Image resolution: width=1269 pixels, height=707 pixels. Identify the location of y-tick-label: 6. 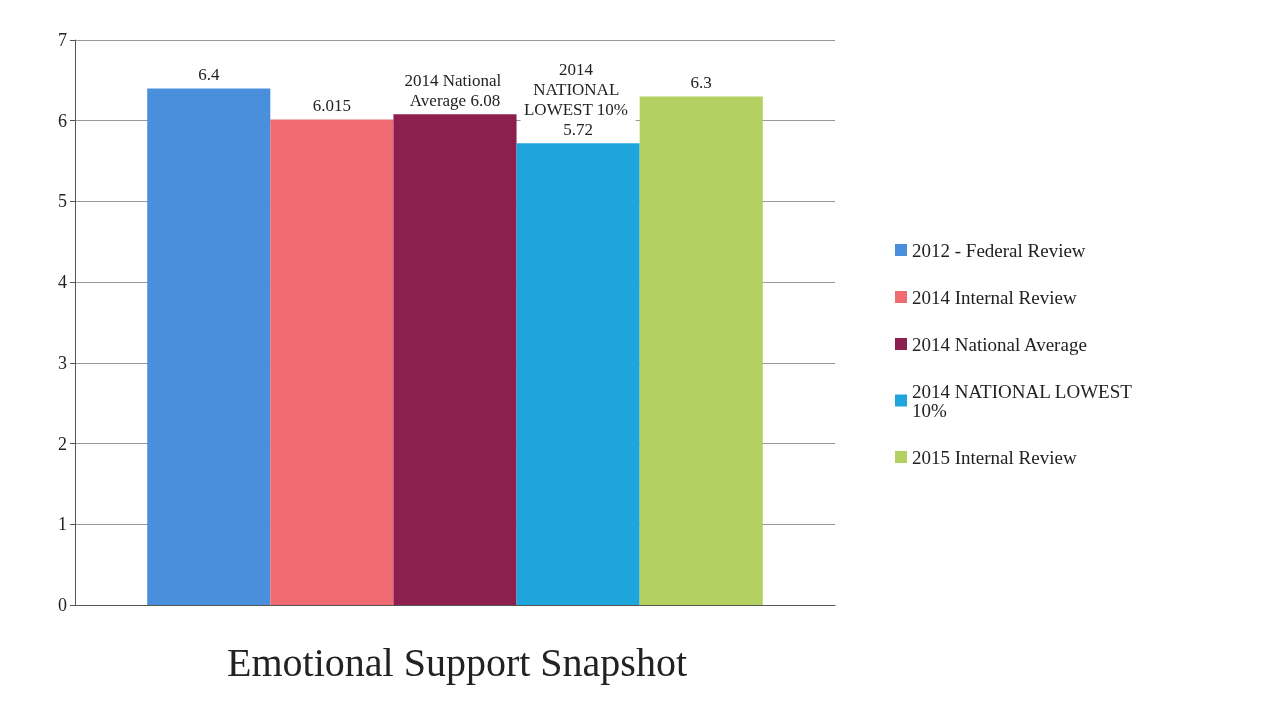
(62, 120).